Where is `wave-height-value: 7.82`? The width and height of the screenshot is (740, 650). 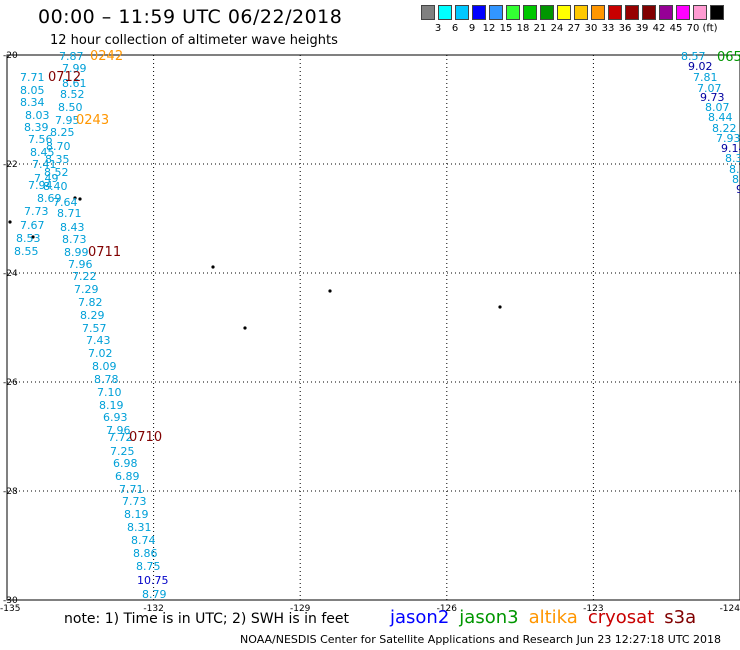
wave-height-value: 7.82 is located at coordinates (90, 302).